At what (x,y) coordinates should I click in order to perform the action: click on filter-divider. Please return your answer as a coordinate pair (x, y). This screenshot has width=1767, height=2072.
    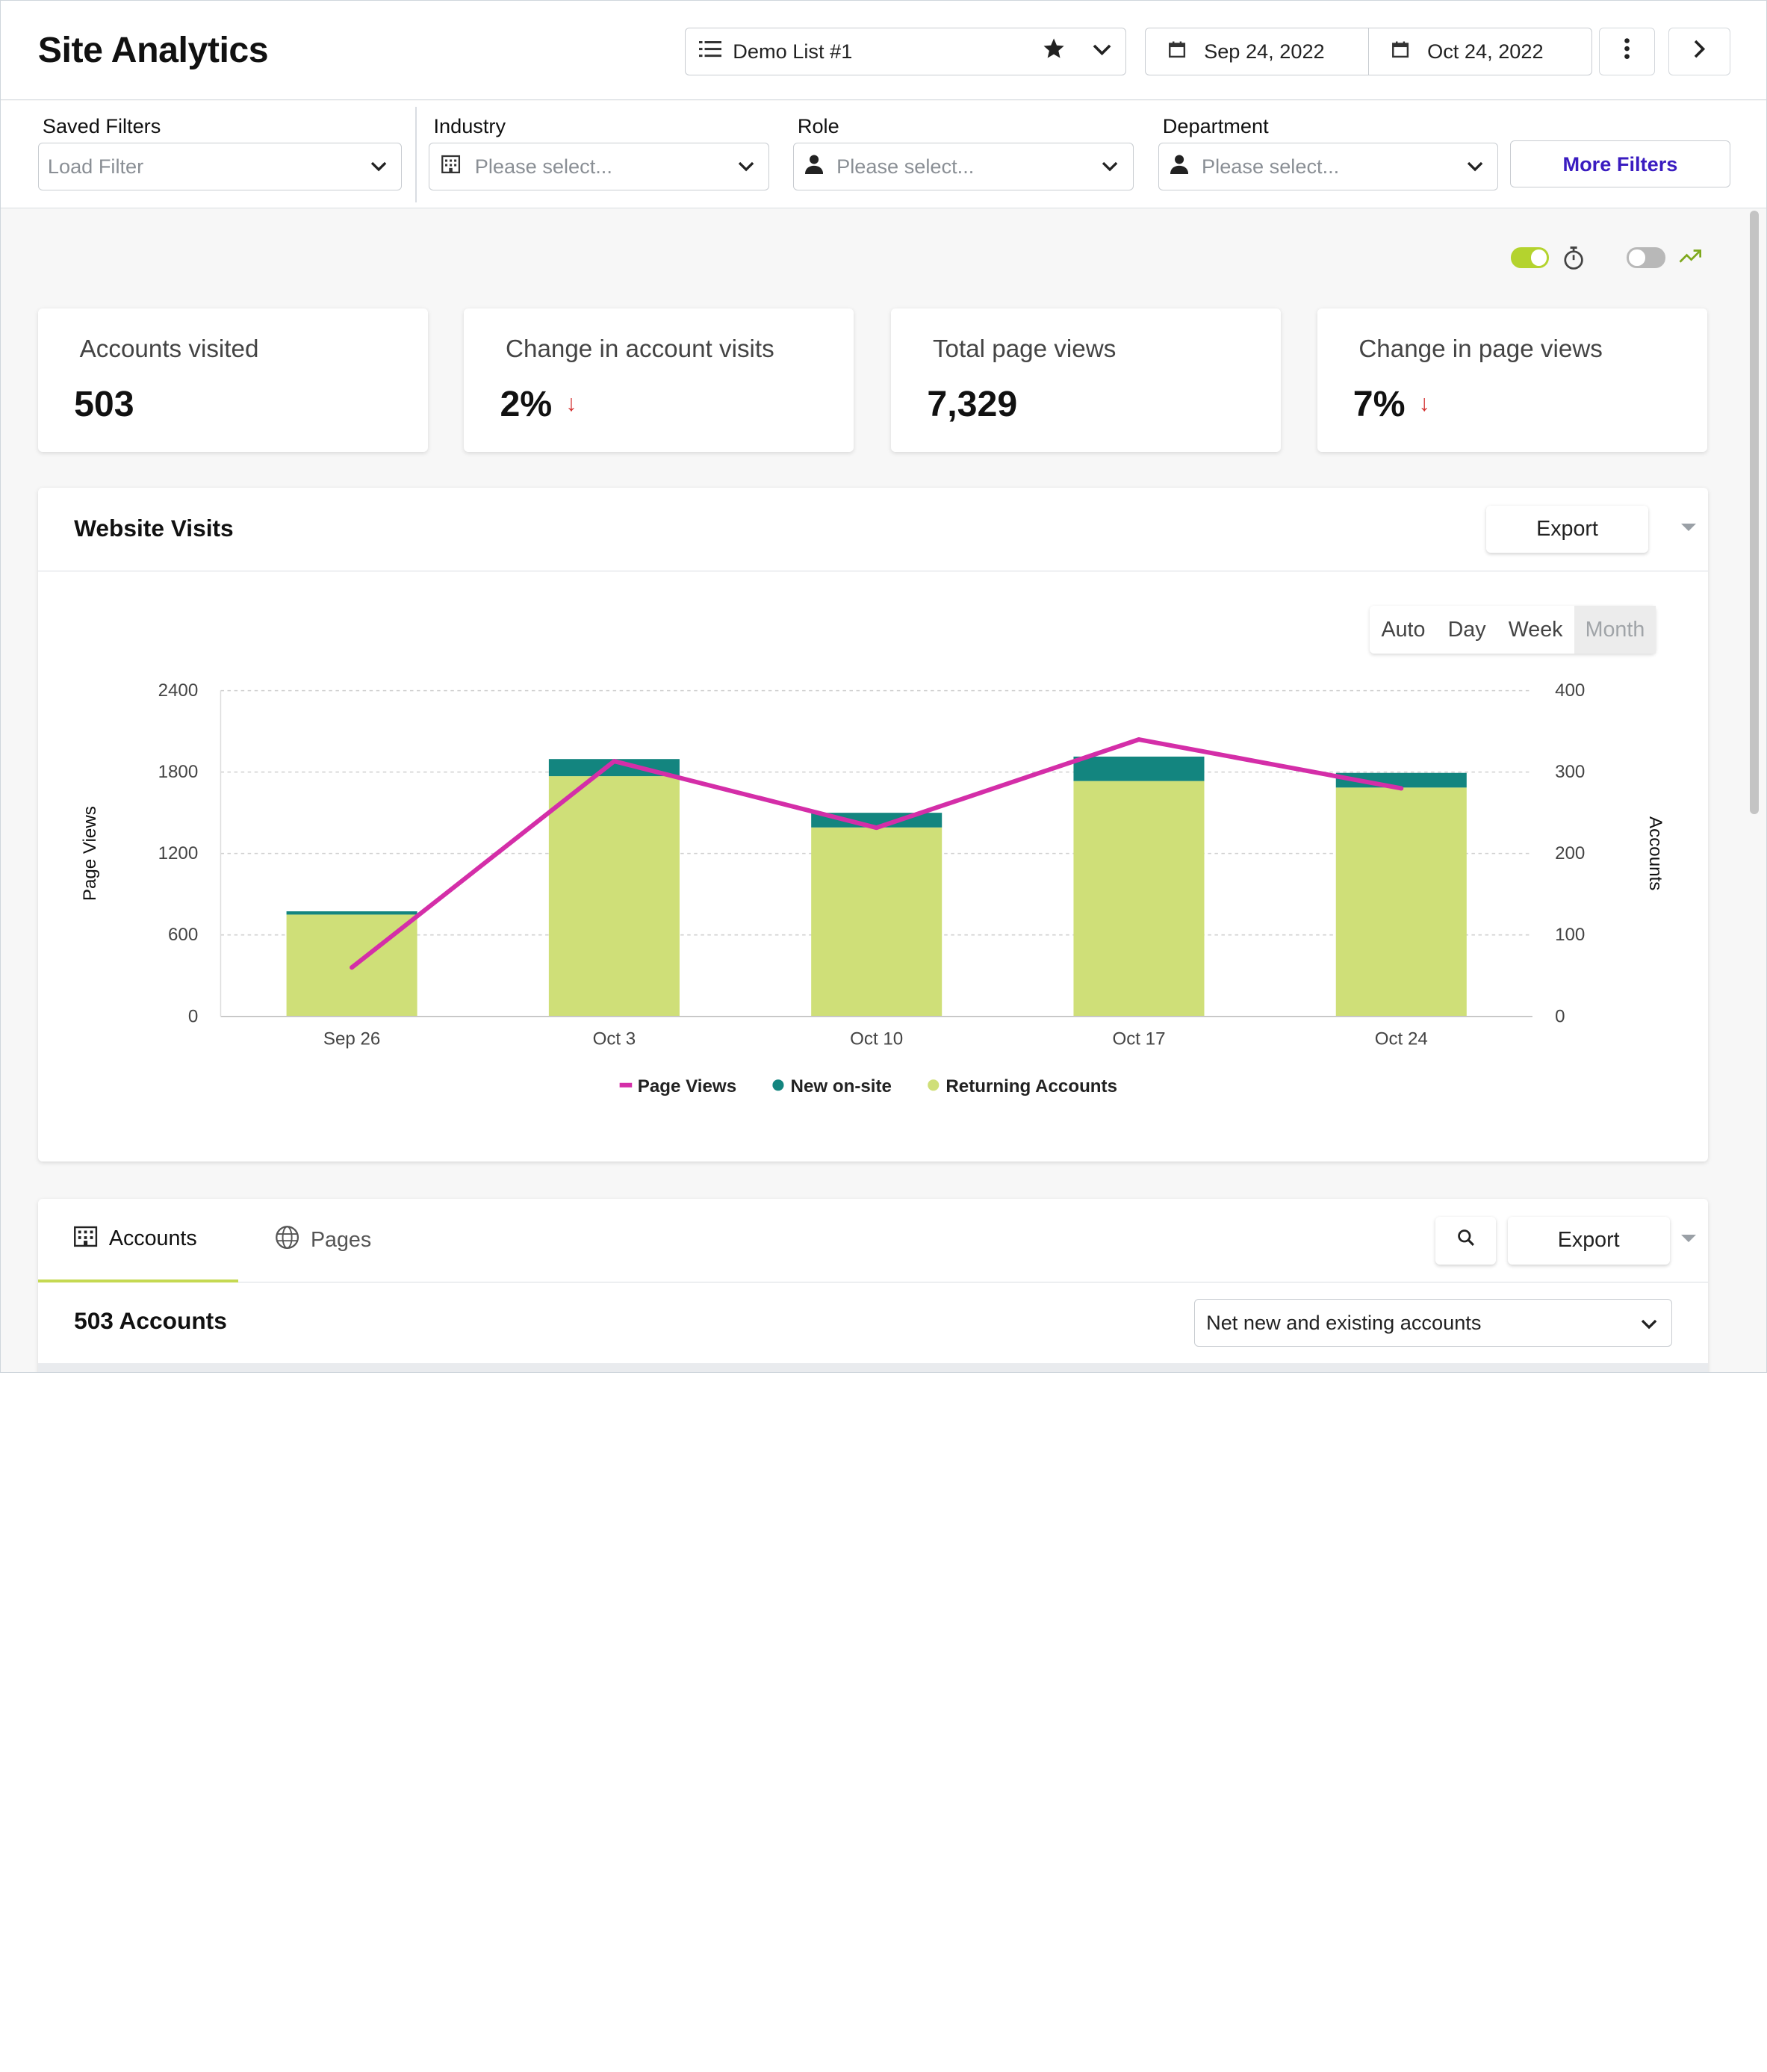
    Looking at the image, I should click on (416, 154).